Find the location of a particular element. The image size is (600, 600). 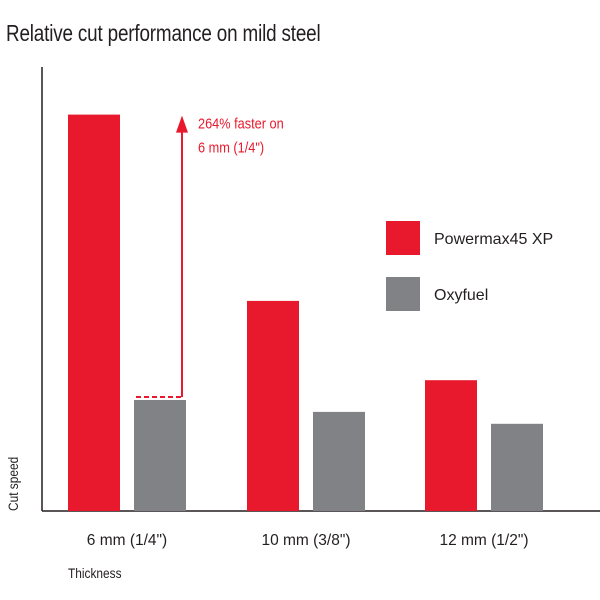

legend-label: Oxyfuel is located at coordinates (461, 295).